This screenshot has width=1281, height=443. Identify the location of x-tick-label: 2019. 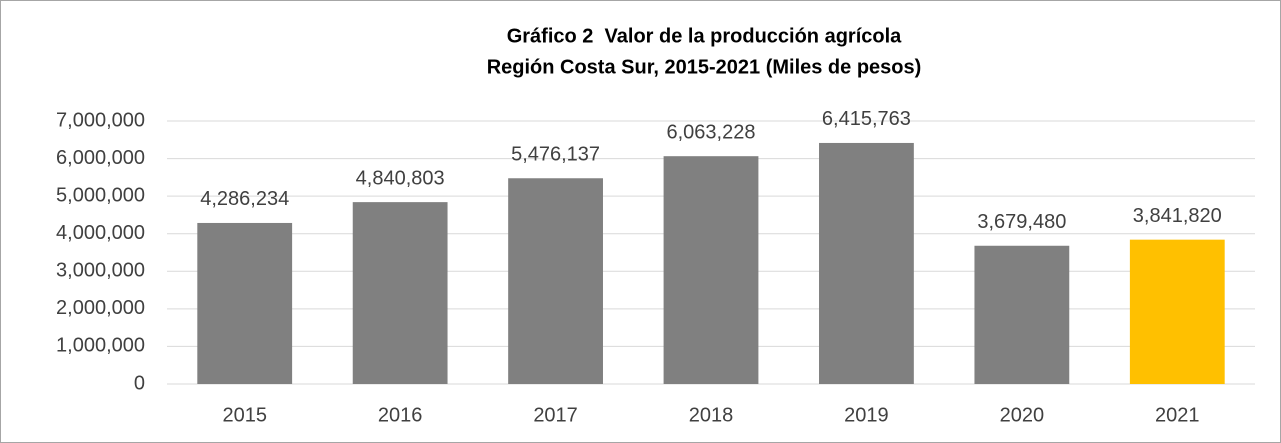
(866, 415).